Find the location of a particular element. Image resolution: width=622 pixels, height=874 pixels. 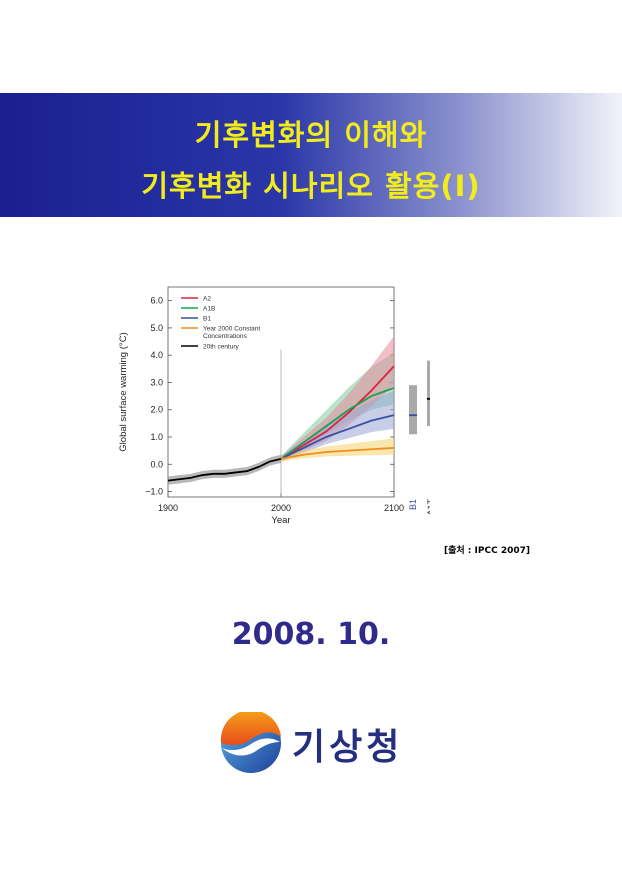

y-tick-label: 2.0 is located at coordinates (156, 410).